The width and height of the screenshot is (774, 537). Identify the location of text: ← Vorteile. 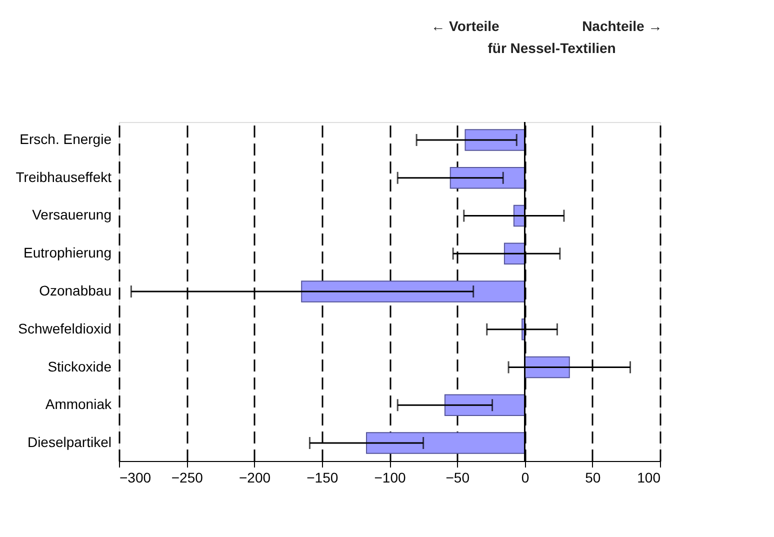
(465, 26).